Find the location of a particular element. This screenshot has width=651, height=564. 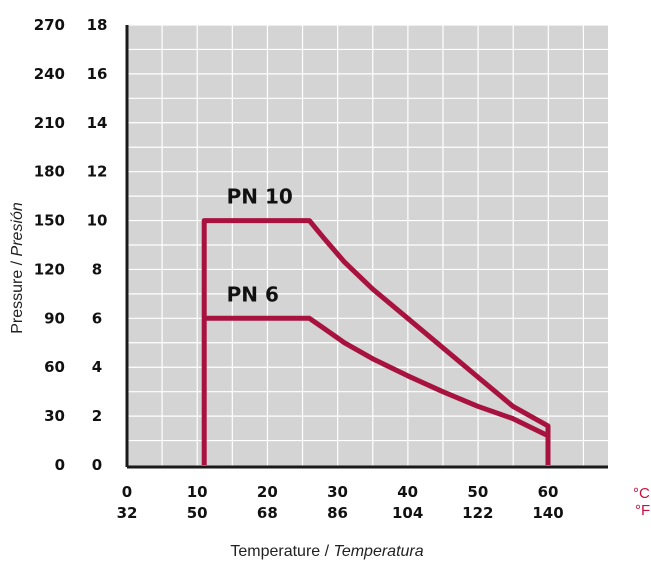

y-tick-label-psi: 210 is located at coordinates (49, 123).